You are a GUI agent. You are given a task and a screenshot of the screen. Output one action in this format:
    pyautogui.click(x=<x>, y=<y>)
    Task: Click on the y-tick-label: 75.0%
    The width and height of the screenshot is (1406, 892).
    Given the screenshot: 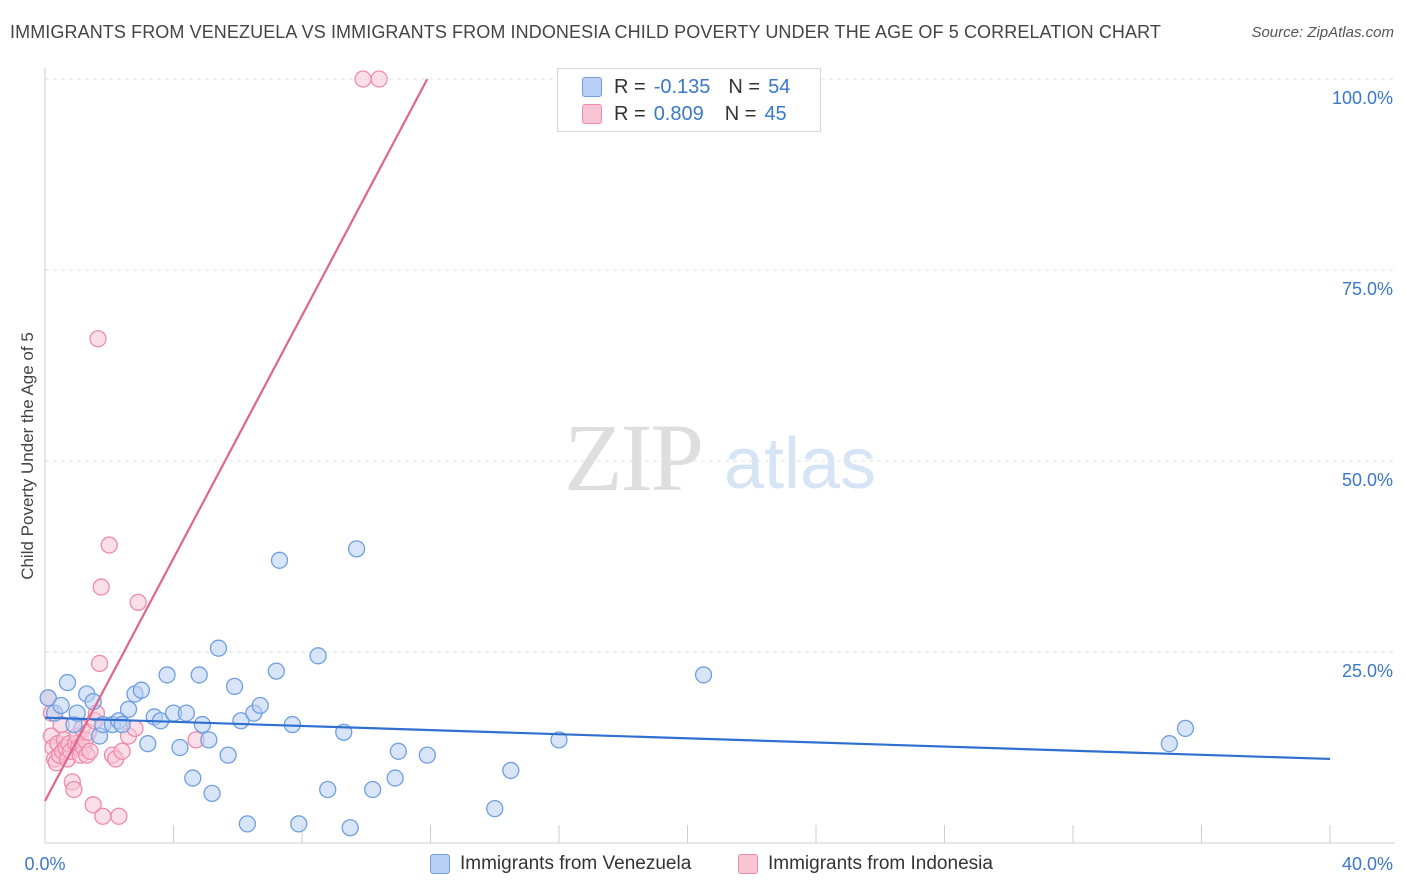 What is the action you would take?
    pyautogui.click(x=1367, y=289)
    